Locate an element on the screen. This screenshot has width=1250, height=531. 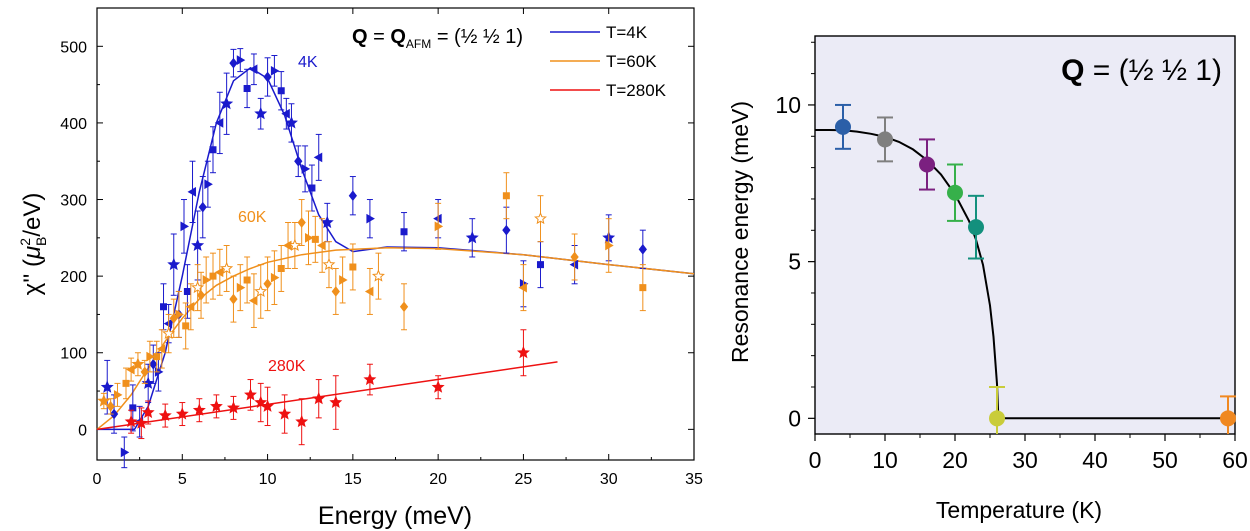
x-tick-label: 5 is located at coordinates (182, 479).